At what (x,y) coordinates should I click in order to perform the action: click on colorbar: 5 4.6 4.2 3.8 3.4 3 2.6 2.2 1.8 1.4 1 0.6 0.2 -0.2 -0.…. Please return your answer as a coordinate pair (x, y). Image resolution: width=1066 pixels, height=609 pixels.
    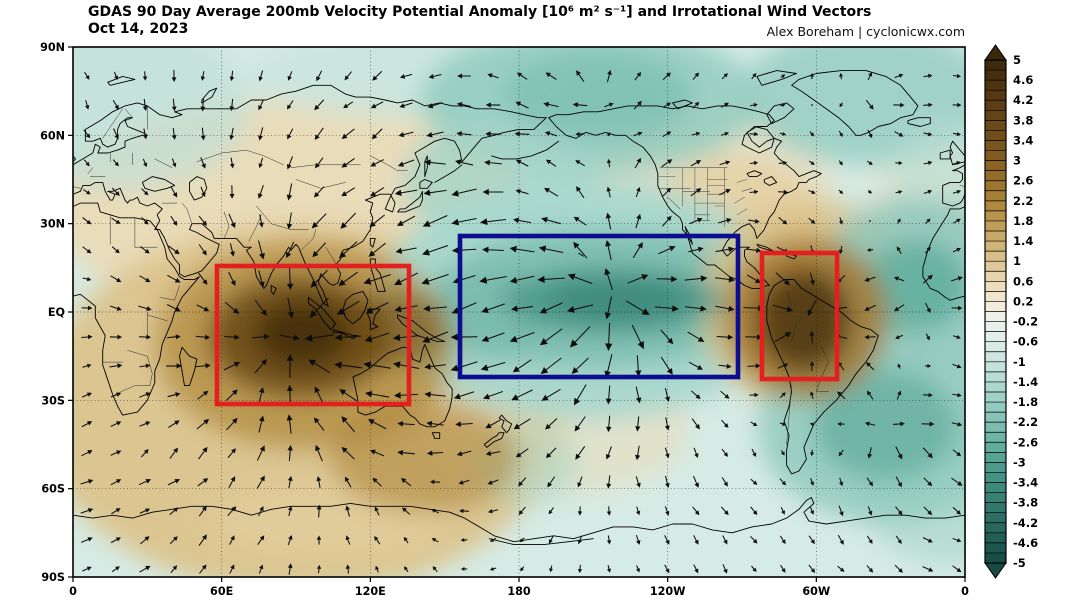
    Looking at the image, I should click on (1011, 311).